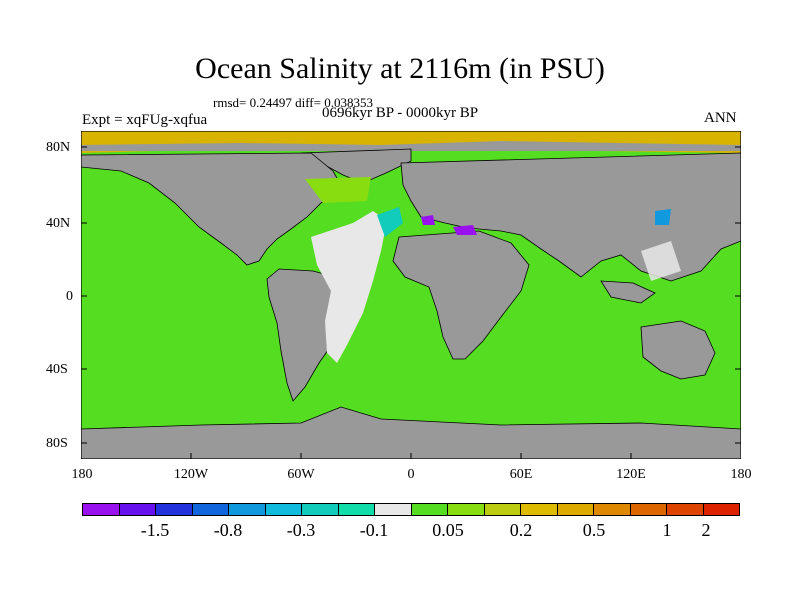 Image resolution: width=800 pixels, height=600 pixels. I want to click on colorbar-label: -0.1, so click(374, 530).